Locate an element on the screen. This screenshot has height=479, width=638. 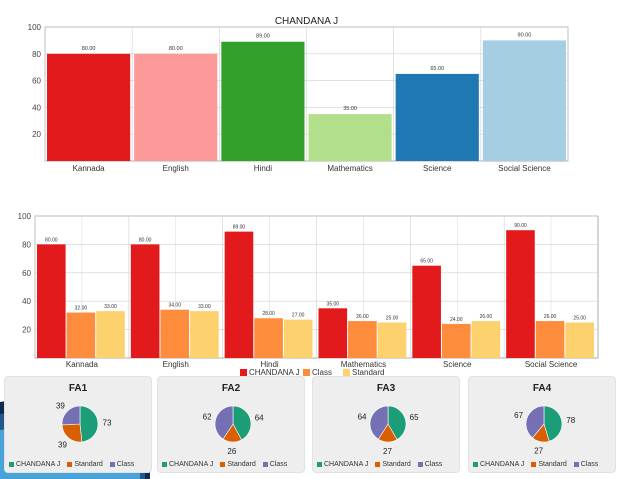
pie-value-label: 39 is located at coordinates (62, 445).